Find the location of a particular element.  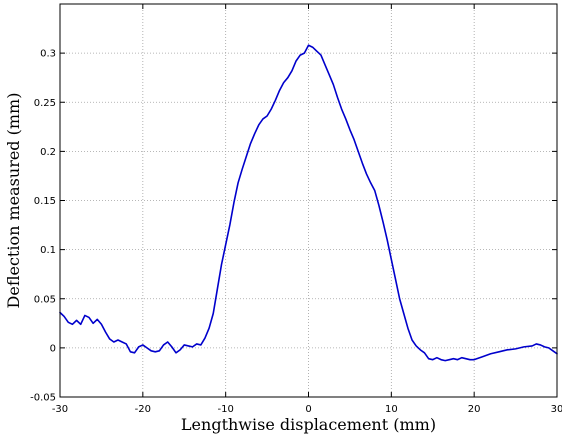

y-tick-label: 0.1 is located at coordinates (48, 250).